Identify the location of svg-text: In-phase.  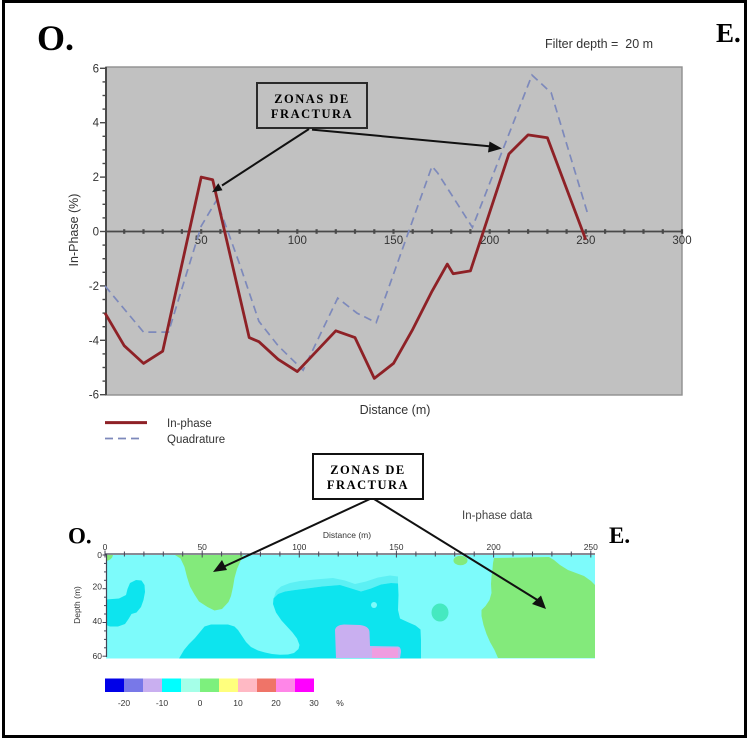
(189, 424).